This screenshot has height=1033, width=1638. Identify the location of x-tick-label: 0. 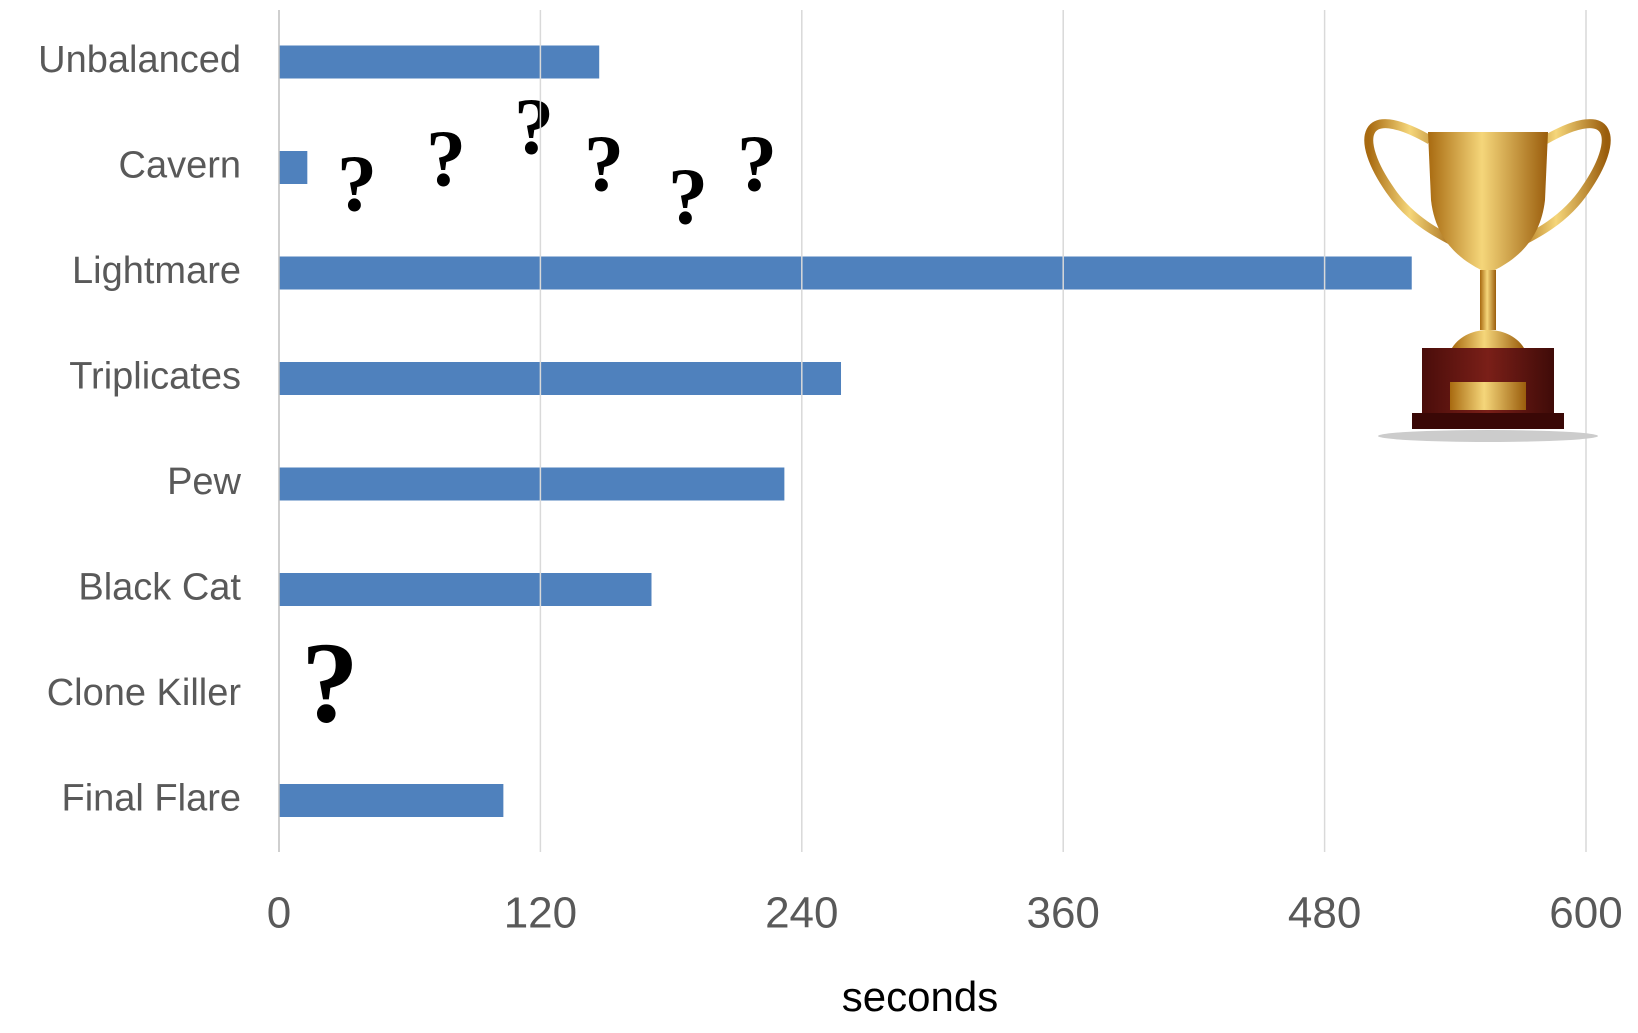
(279, 913).